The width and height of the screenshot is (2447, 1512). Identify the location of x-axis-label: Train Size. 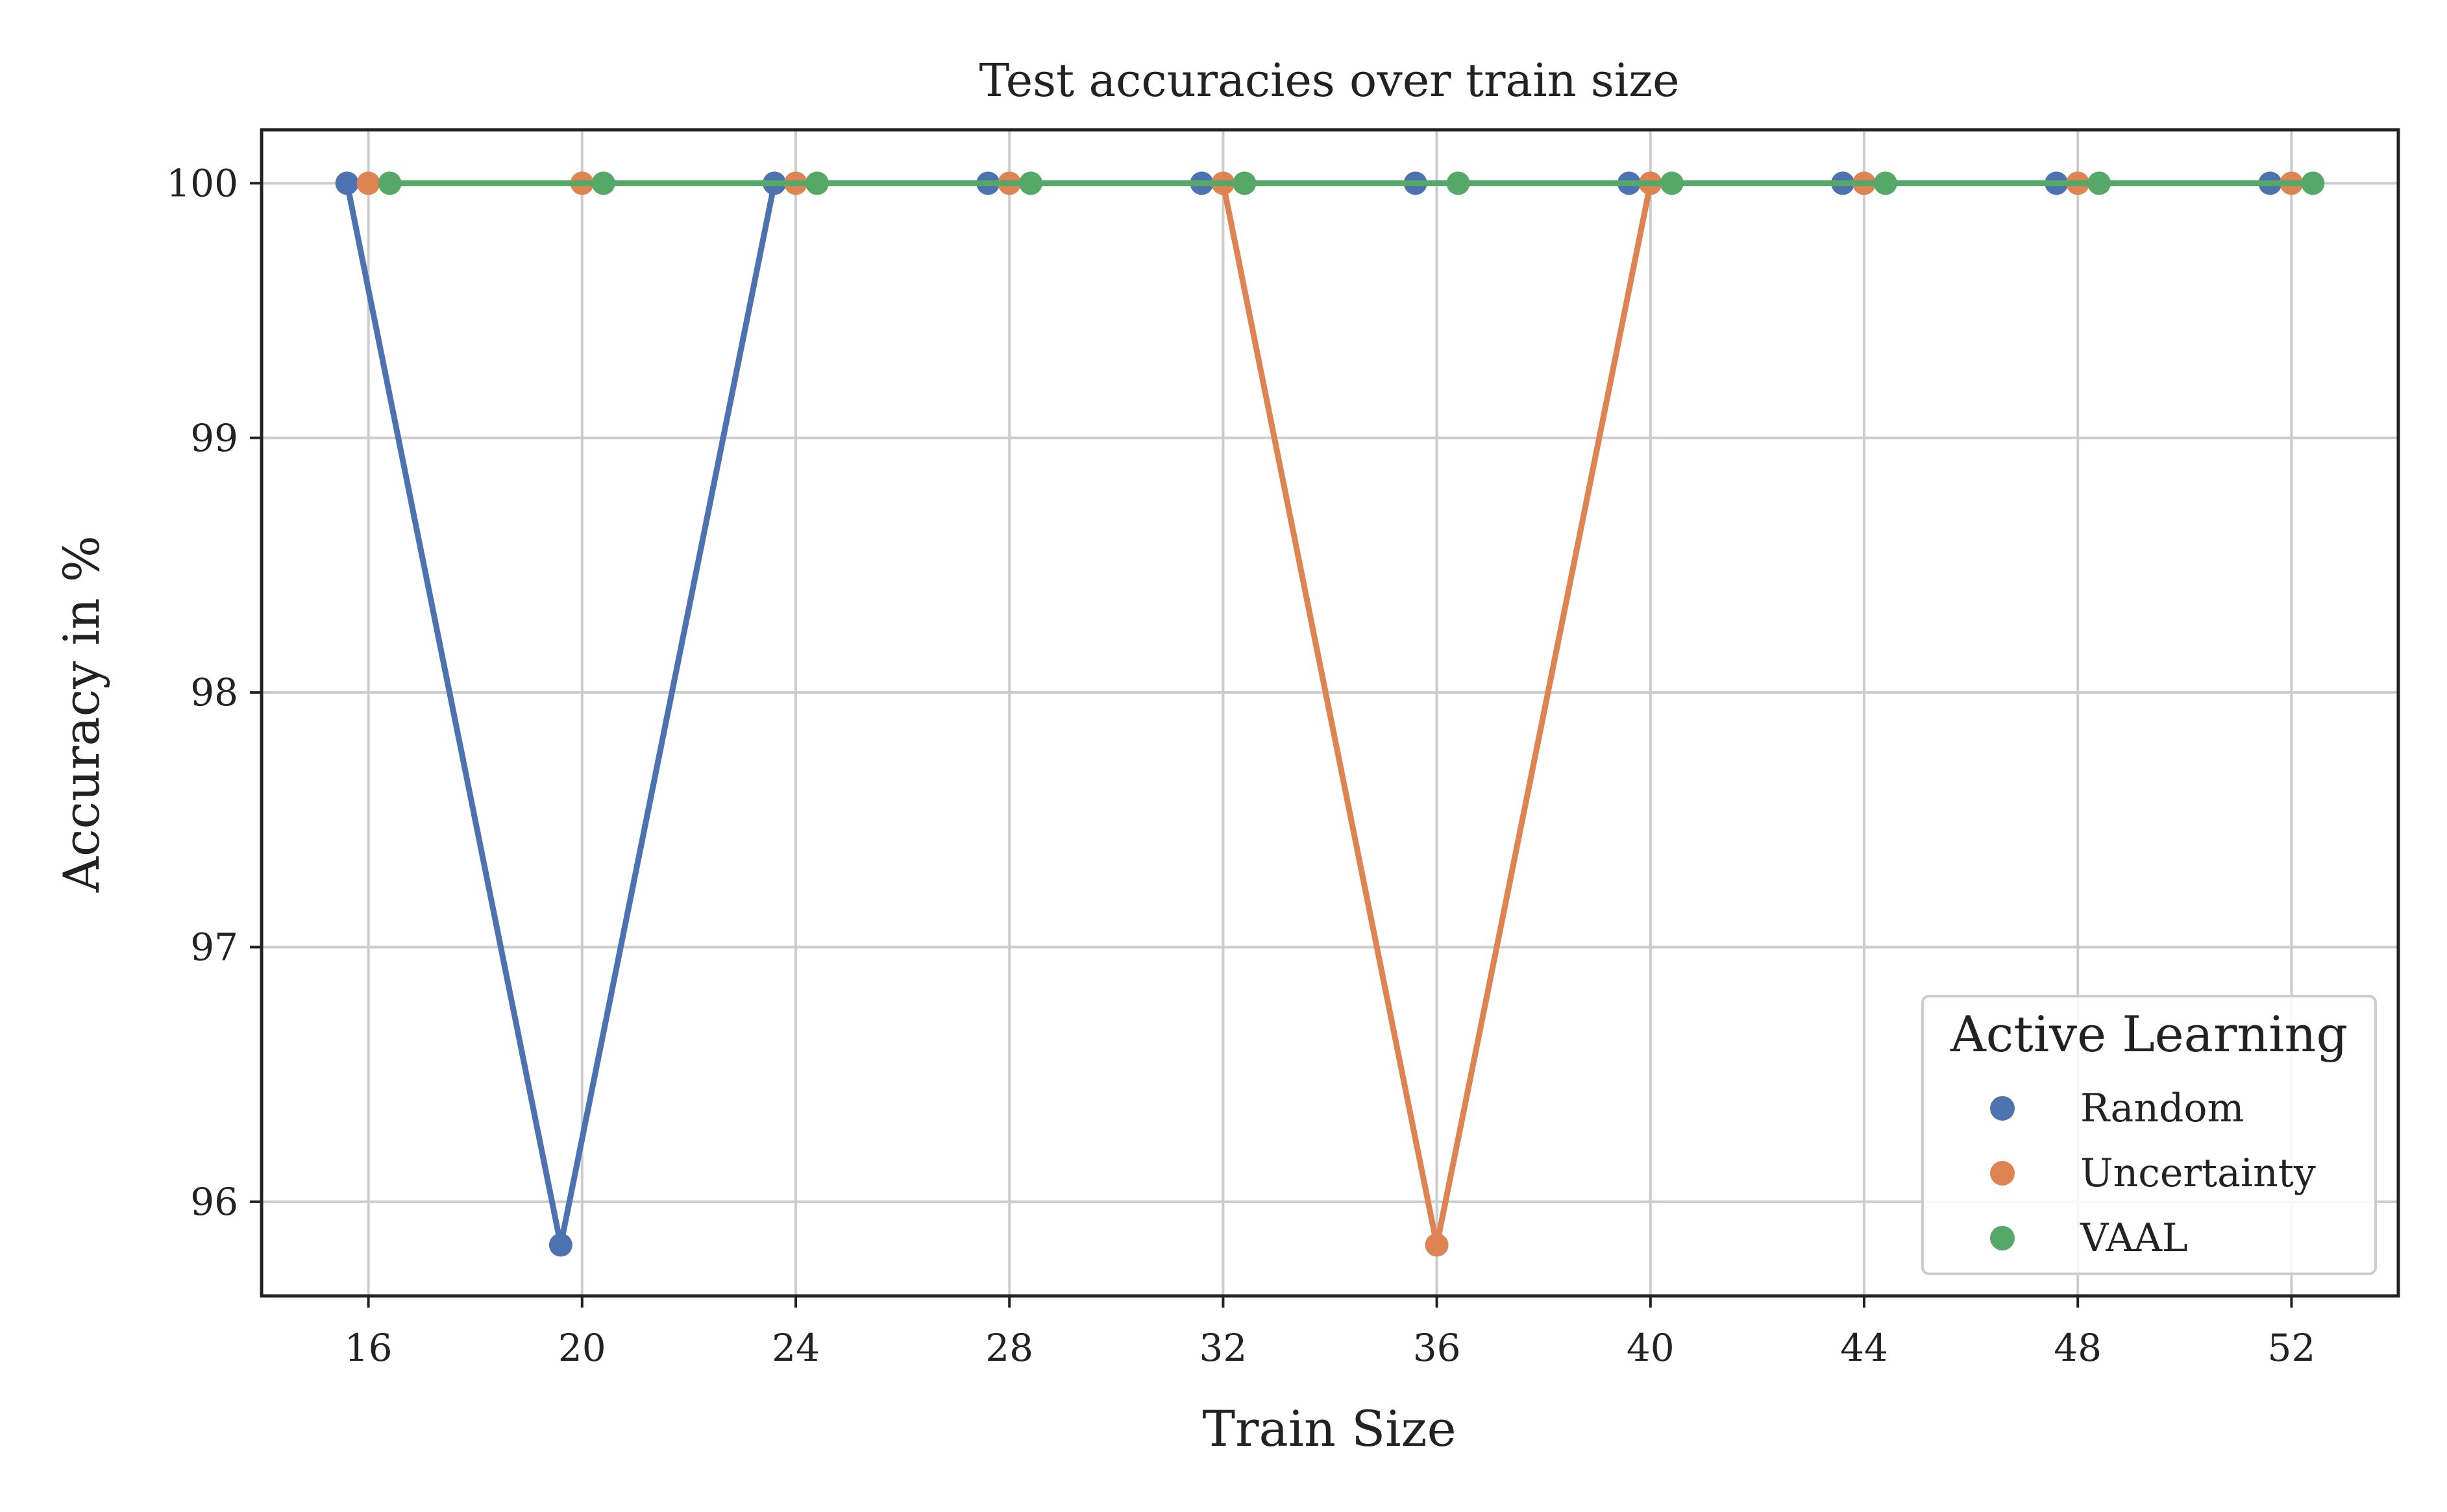
(1329, 1428).